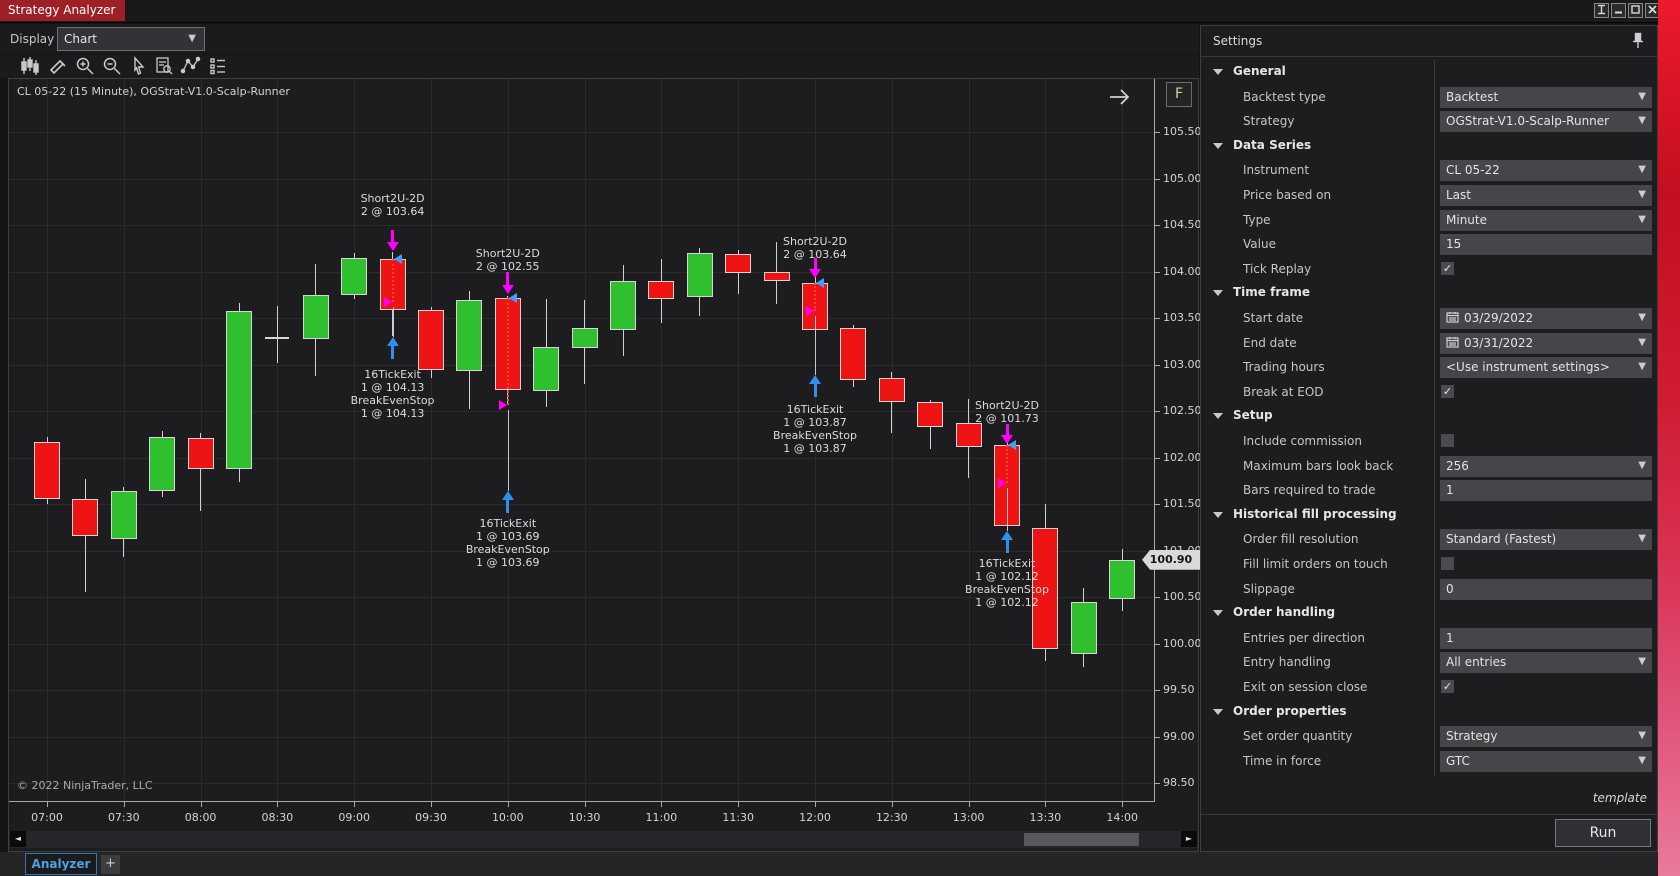 Image resolution: width=1680 pixels, height=876 pixels. What do you see at coordinates (1429, 712) in the screenshot?
I see `settings-section-header: Order properties` at bounding box center [1429, 712].